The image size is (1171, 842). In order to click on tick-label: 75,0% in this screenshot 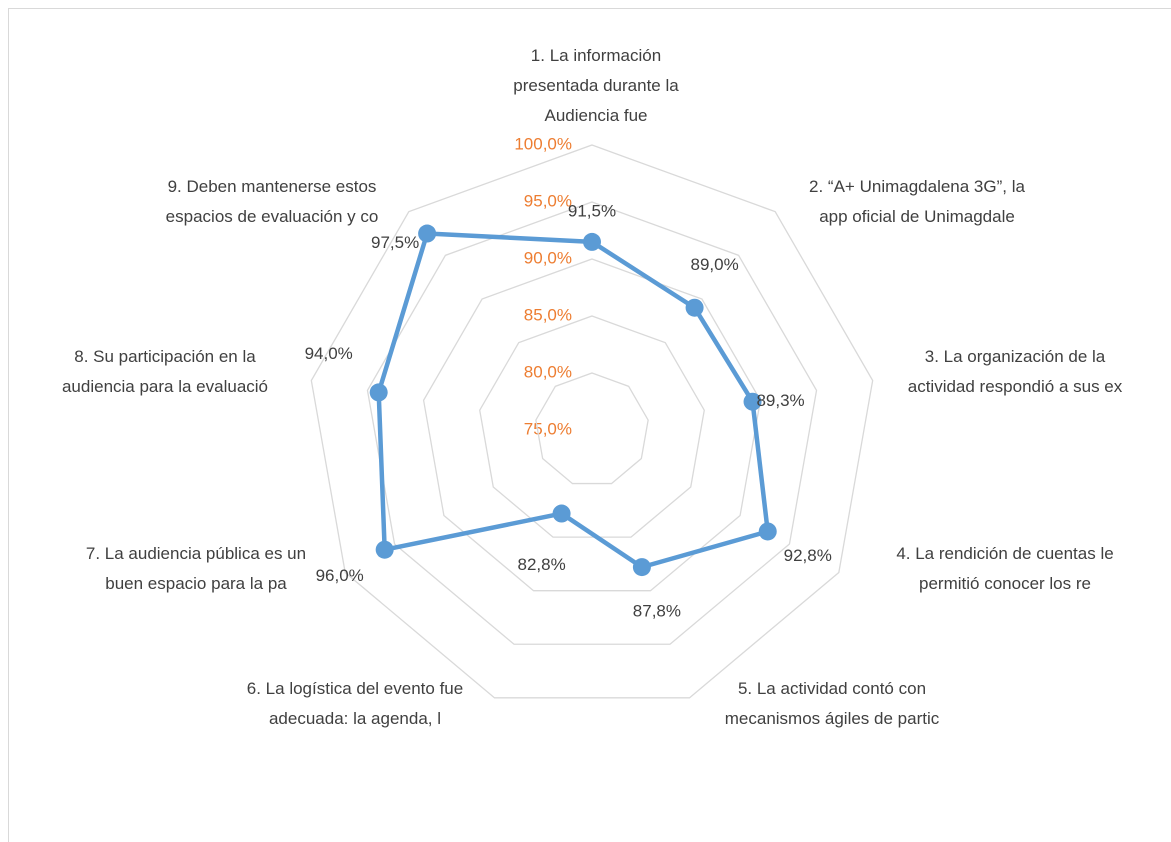, I will do `click(548, 428)`.